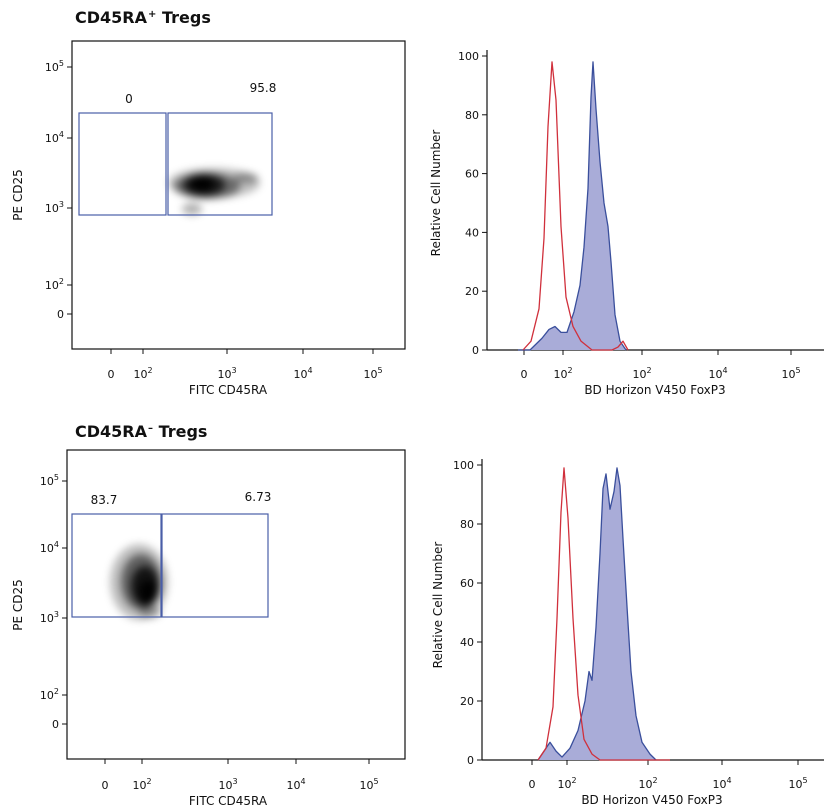 The height and width of the screenshot is (809, 824). Describe the element at coordinates (150, 428) in the screenshot. I see `section-title-sup: –` at that location.